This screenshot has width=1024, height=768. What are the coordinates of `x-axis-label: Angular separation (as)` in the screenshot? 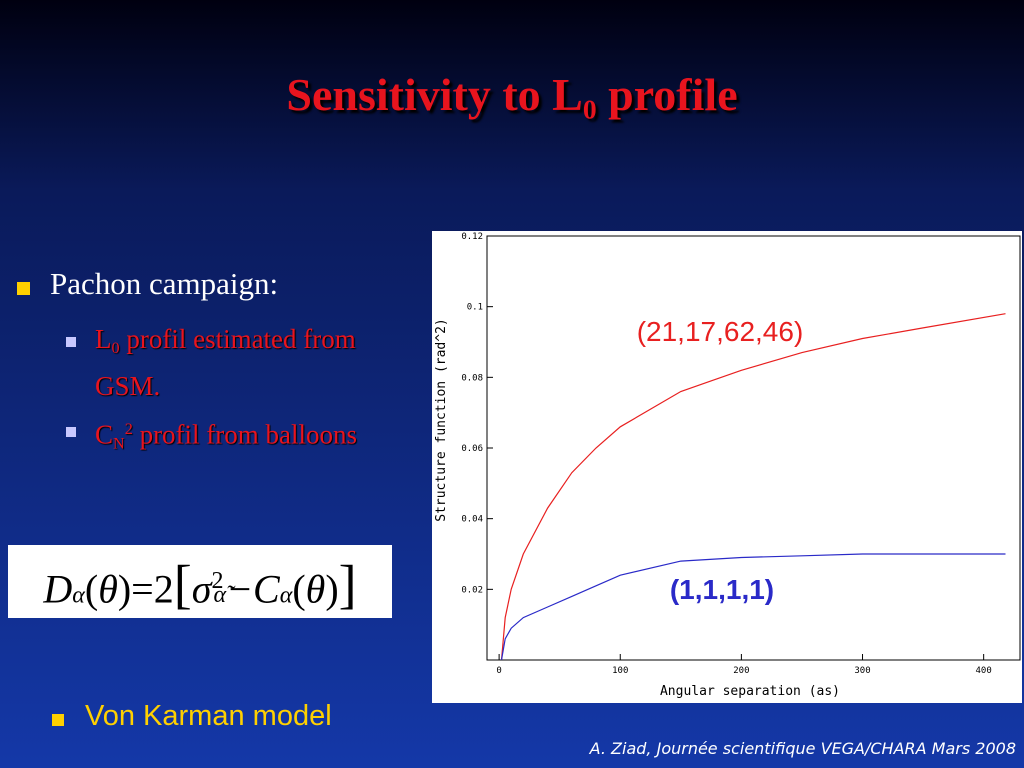 It's located at (750, 691).